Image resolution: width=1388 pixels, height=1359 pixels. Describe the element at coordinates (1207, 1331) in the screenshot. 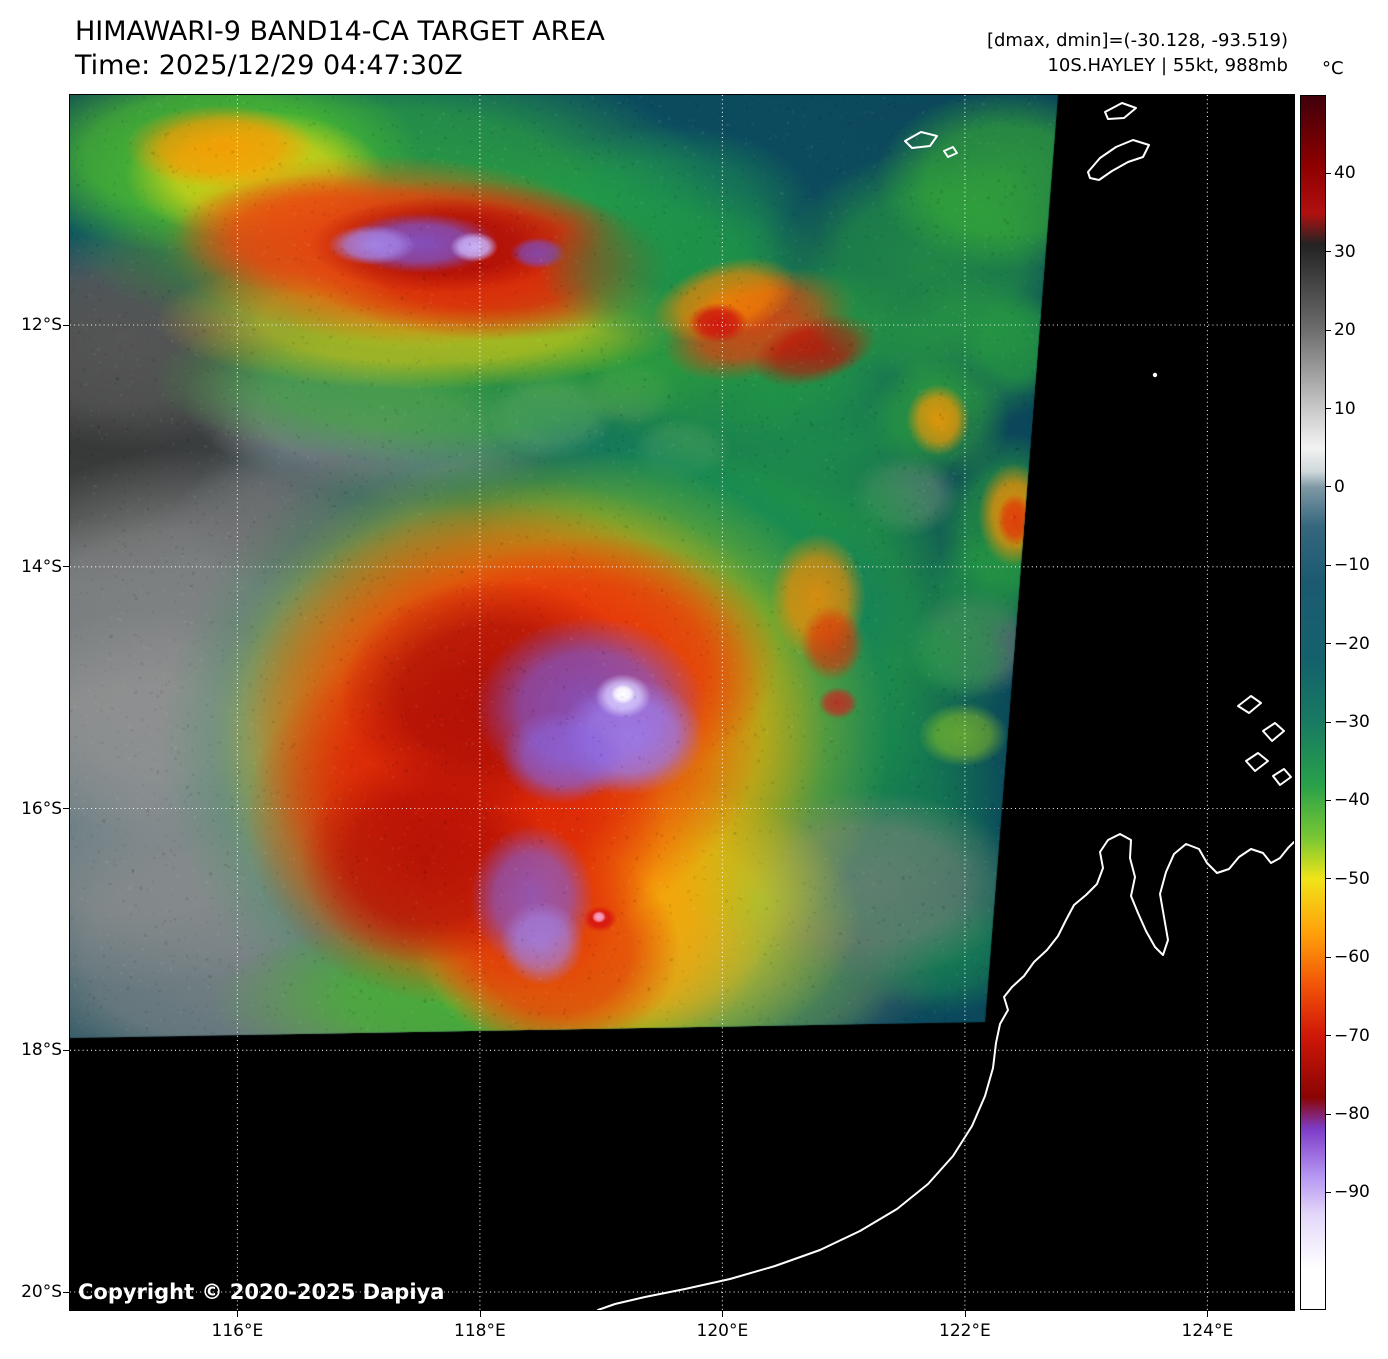

I see `lon-tick-label: 124°E` at that location.